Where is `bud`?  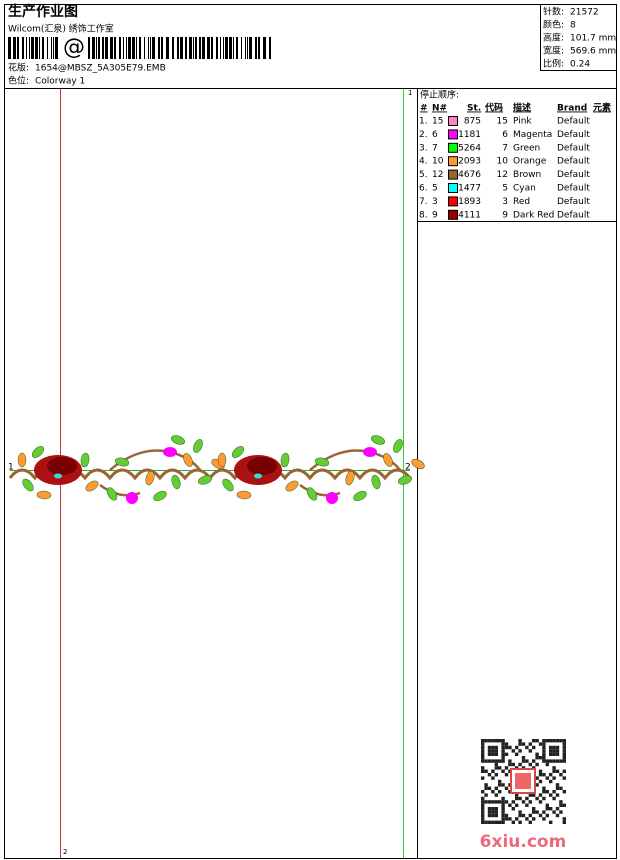 bud is located at coordinates (170, 452).